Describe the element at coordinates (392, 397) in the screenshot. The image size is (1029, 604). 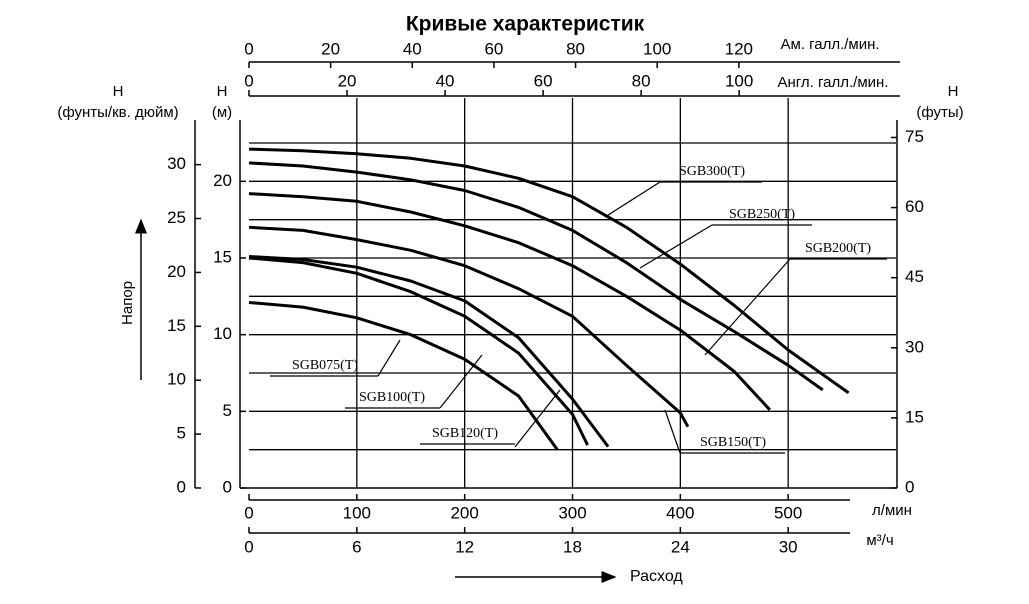
I see `curve-label: SGB100(T)` at that location.